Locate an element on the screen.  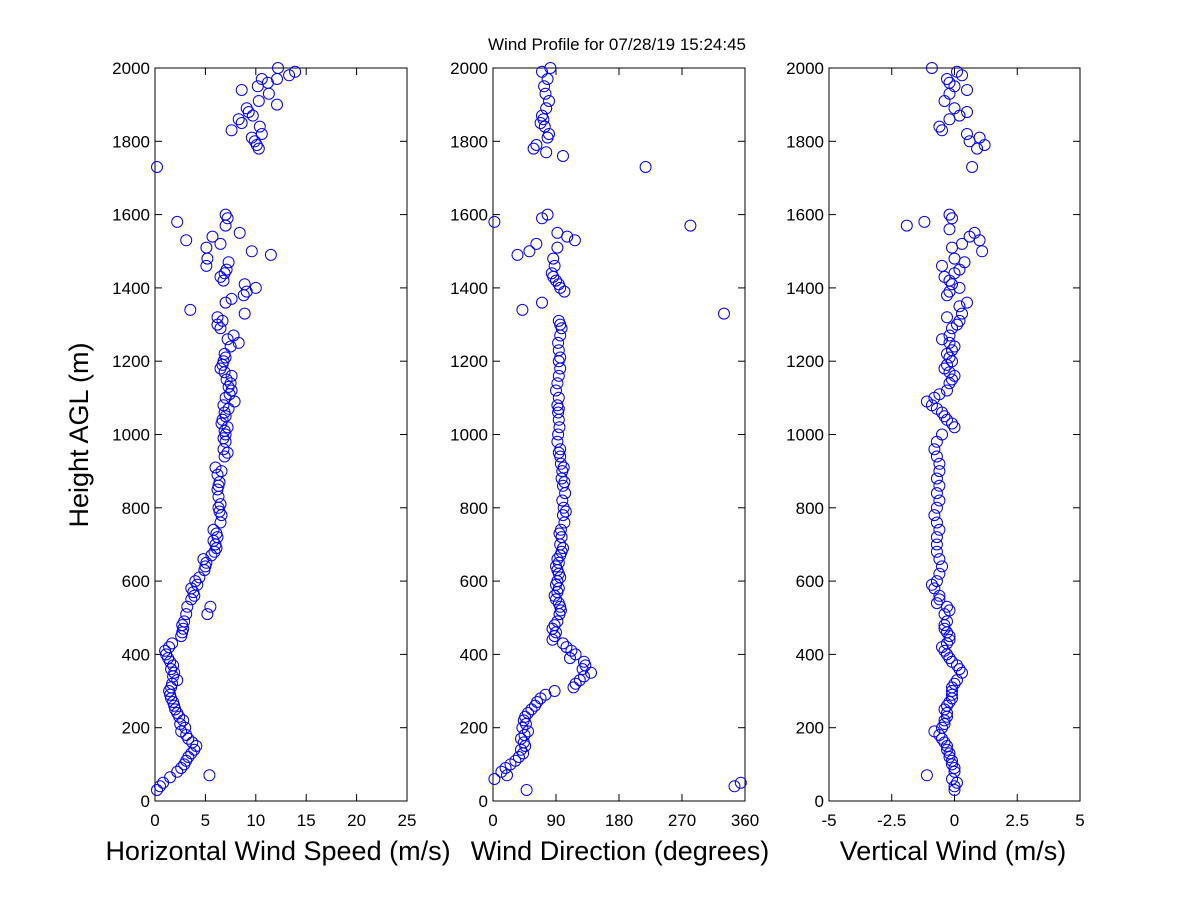
x-tick-label: 10 is located at coordinates (255, 820).